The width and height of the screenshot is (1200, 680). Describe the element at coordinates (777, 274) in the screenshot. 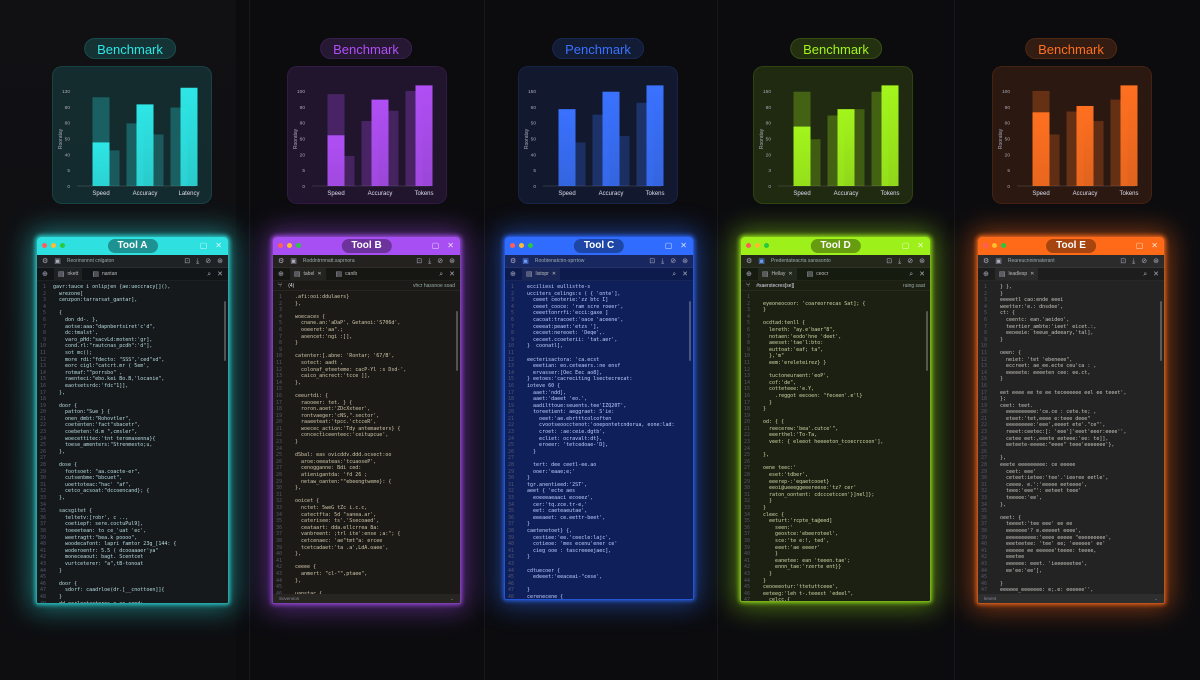

I see `editor-tab: ▤ Hellay ✕` at that location.